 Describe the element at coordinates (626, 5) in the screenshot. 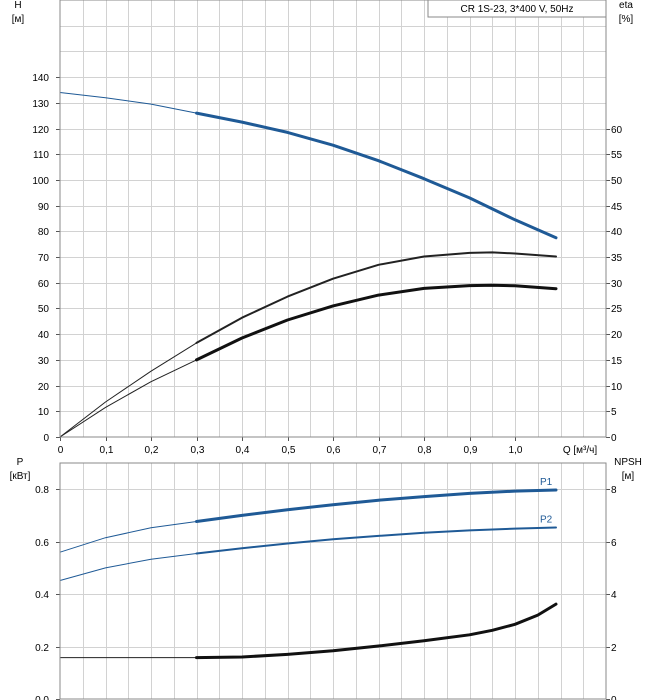

I see `efficiency-axis-label: eta` at that location.